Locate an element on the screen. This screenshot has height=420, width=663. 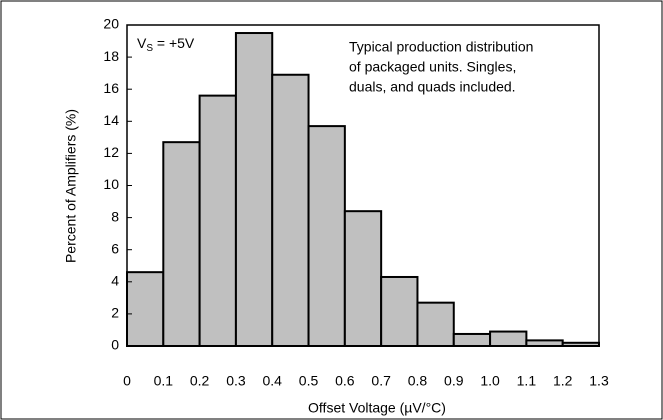
y-tick-label: 0 is located at coordinates (115, 345).